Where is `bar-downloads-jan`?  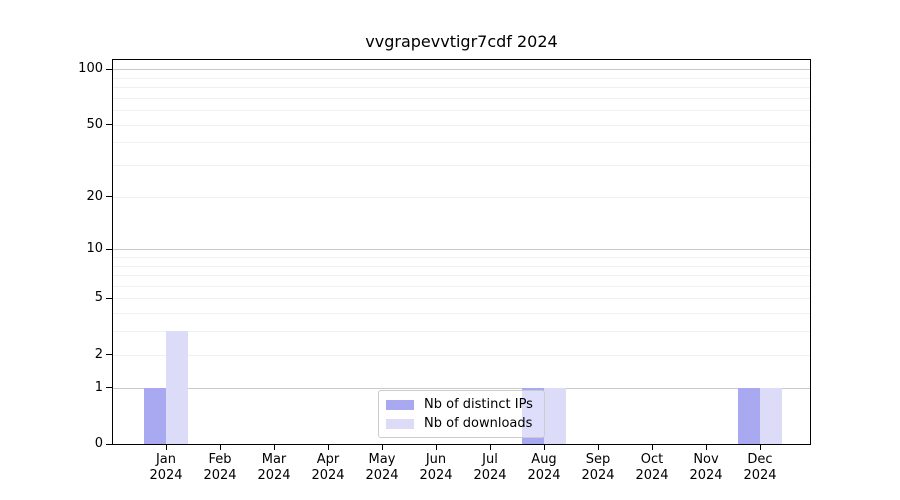
bar-downloads-jan is located at coordinates (177, 387).